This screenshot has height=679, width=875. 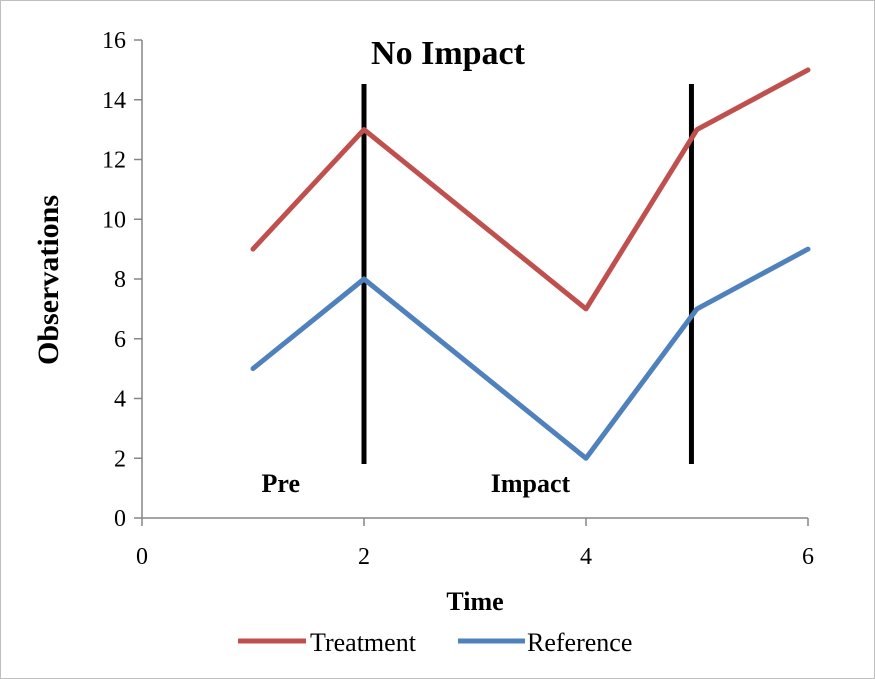 What do you see at coordinates (363, 642) in the screenshot?
I see `legend-label-treatment: Treatment` at bounding box center [363, 642].